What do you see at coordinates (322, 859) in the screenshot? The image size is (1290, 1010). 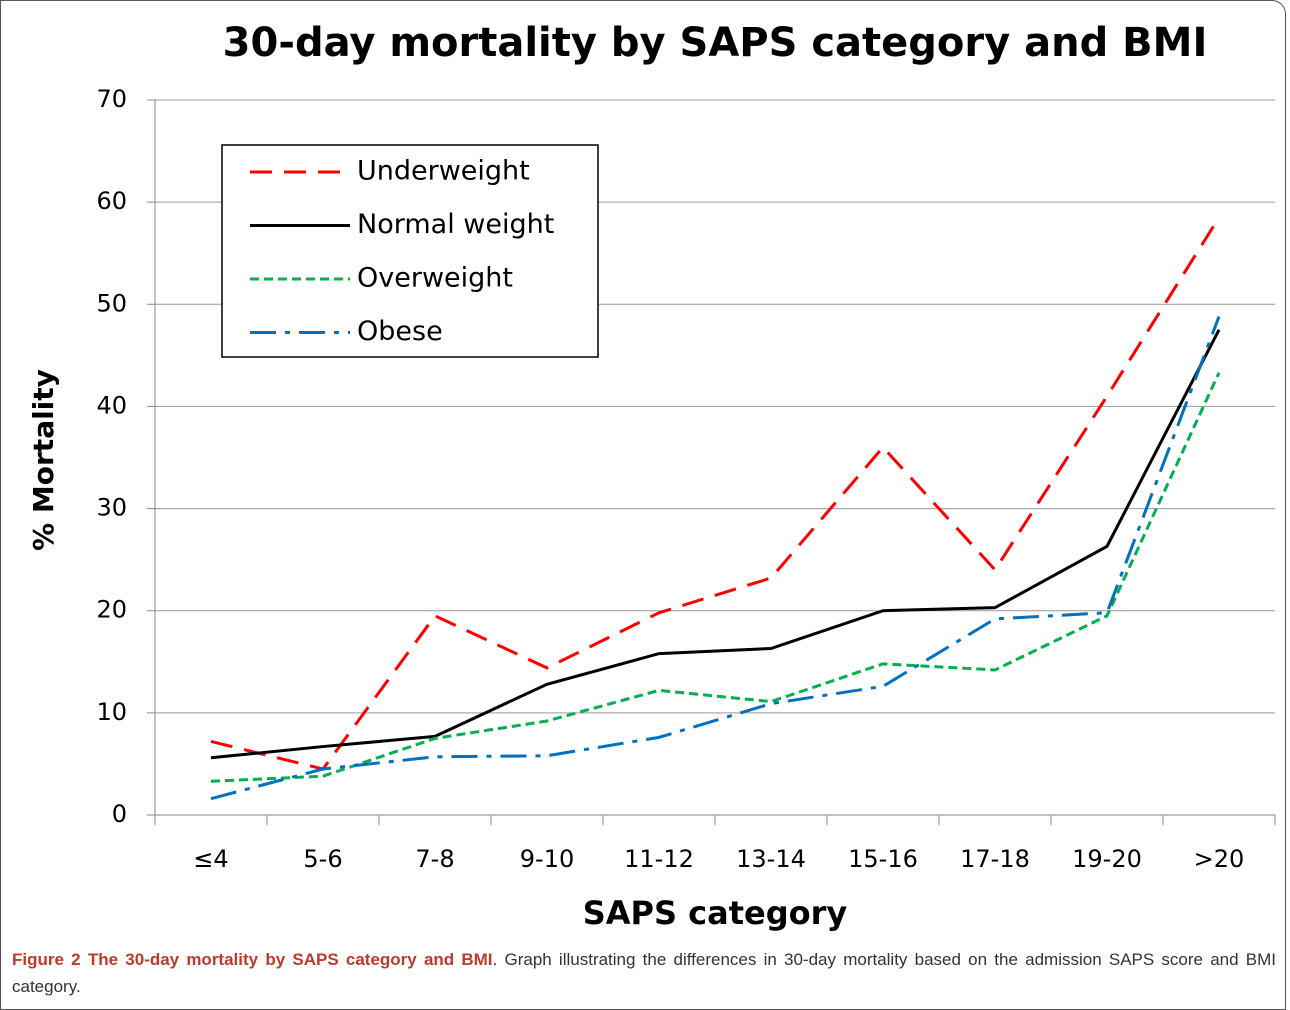 I see `x-tick-label: 5-6` at bounding box center [322, 859].